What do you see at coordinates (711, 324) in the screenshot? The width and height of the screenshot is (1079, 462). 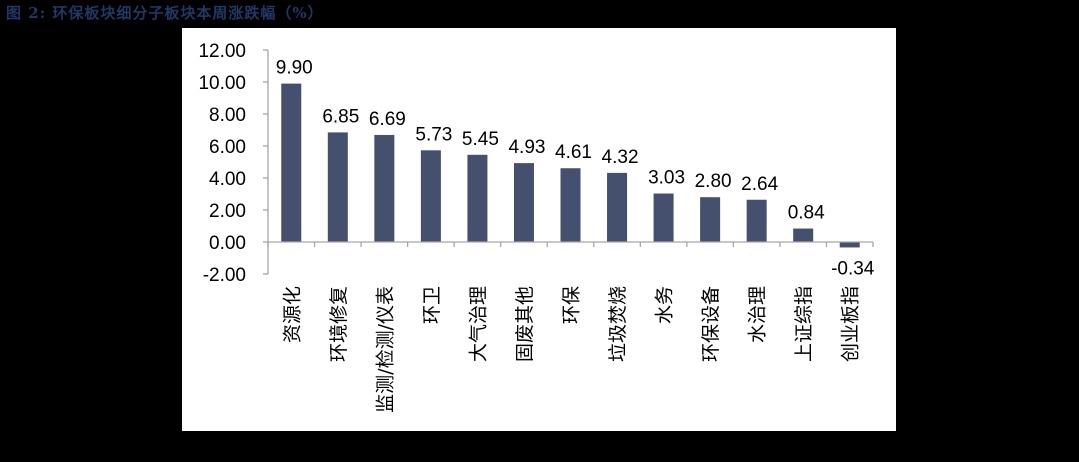 I see `category-label: 环保设备` at bounding box center [711, 324].